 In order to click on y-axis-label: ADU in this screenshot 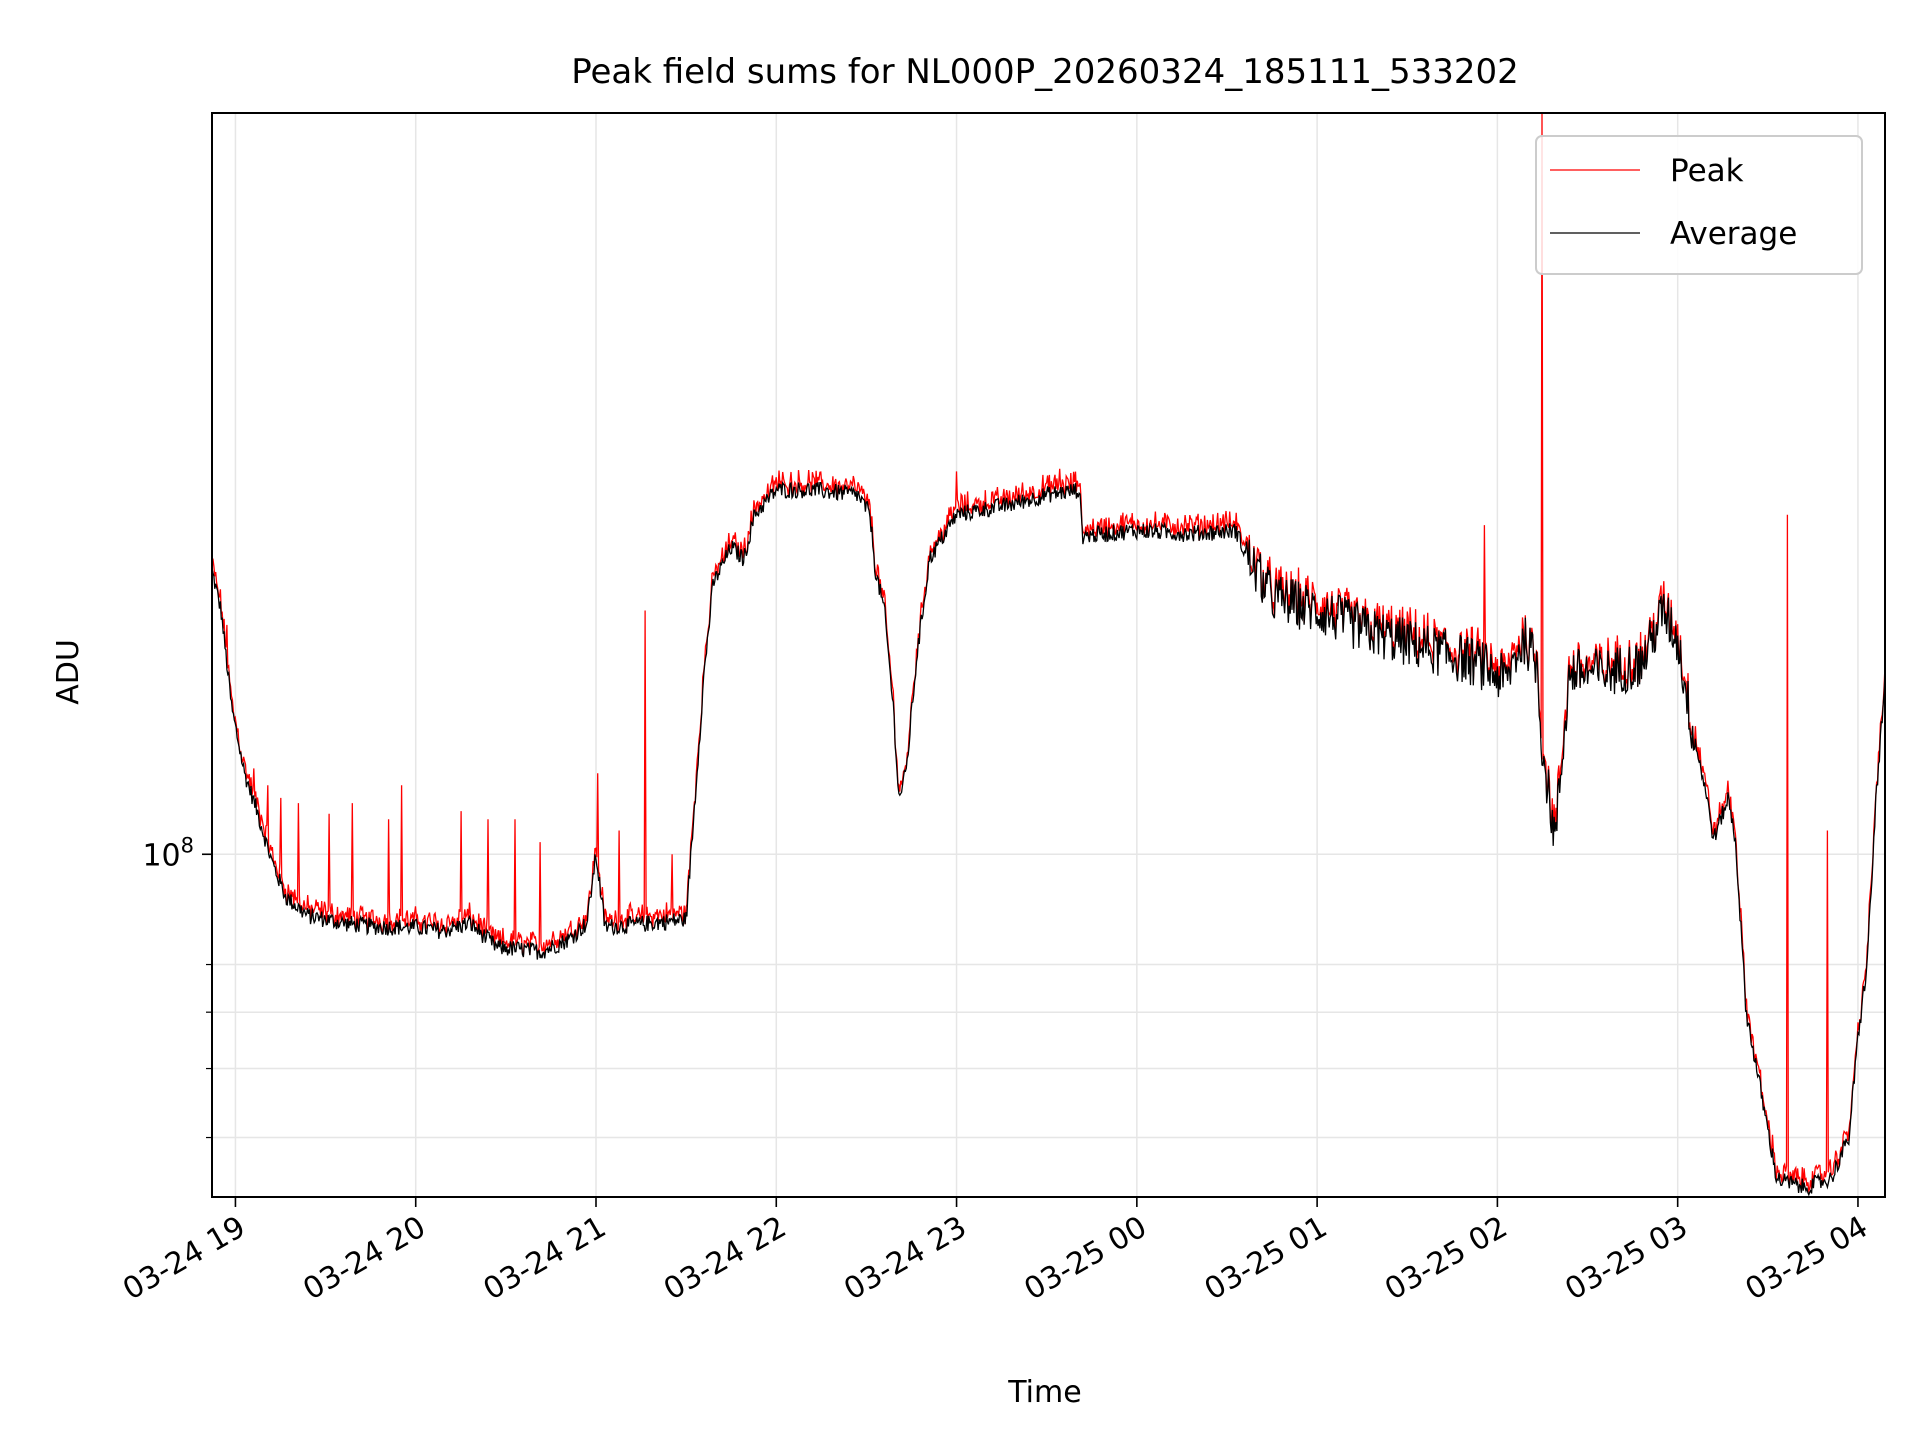, I will do `click(68, 672)`.